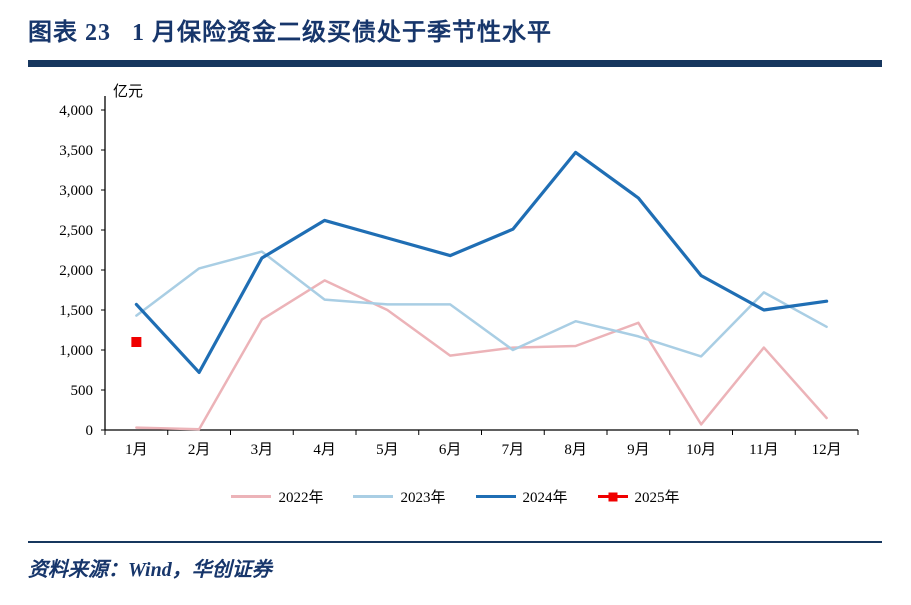 The height and width of the screenshot is (605, 911). Describe the element at coordinates (455, 63) in the screenshot. I see `title-rule` at that location.